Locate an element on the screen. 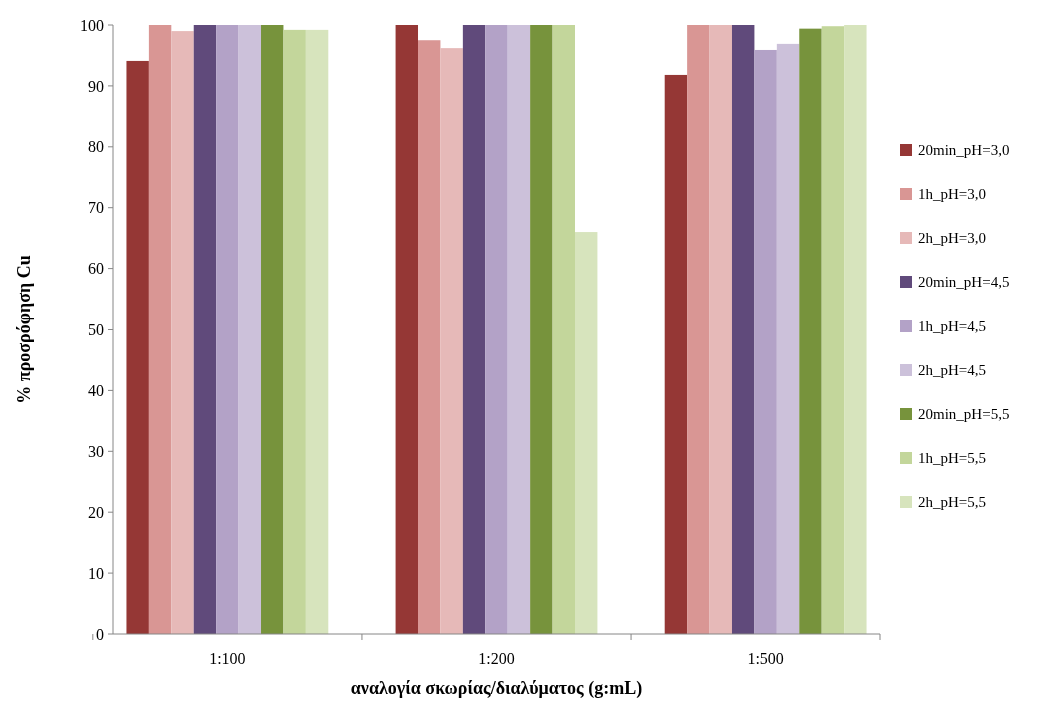 Image resolution: width=1039 pixels, height=708 pixels. legend-label: 20min_pH=5,5 is located at coordinates (964, 414).